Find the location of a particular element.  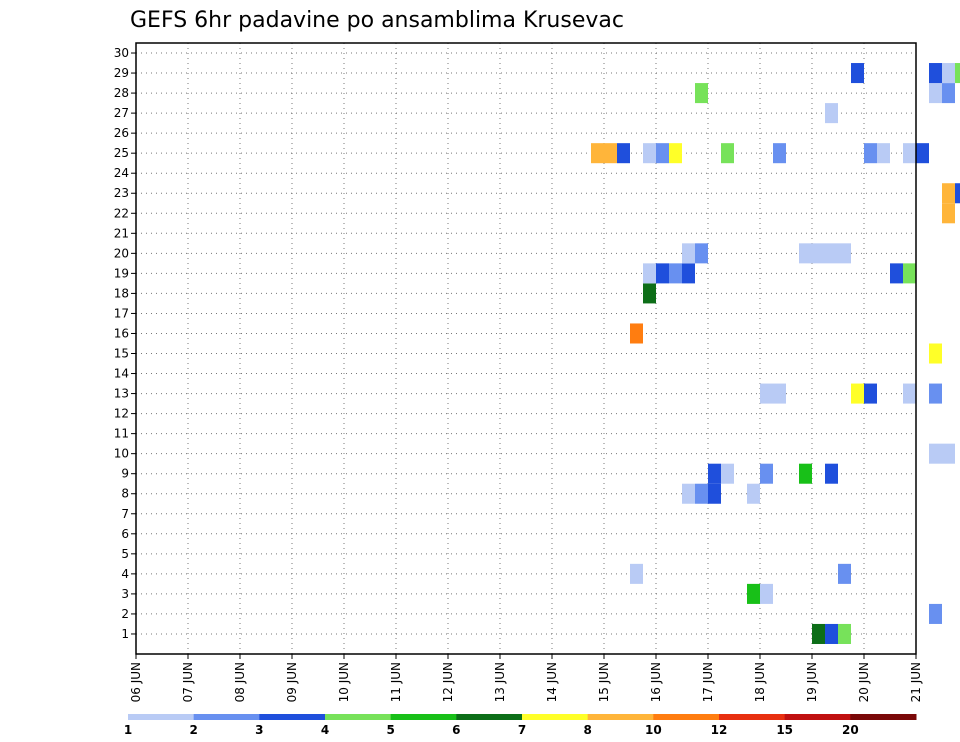

colorbar-label: 12 is located at coordinates (719, 730).